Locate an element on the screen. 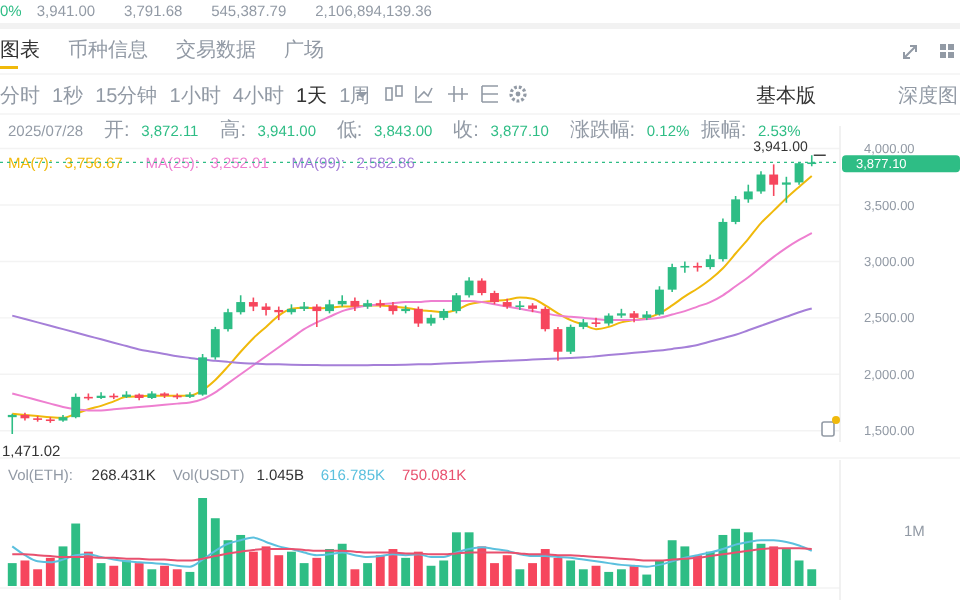 The height and width of the screenshot is (600, 960). text: 广场 is located at coordinates (304, 50).